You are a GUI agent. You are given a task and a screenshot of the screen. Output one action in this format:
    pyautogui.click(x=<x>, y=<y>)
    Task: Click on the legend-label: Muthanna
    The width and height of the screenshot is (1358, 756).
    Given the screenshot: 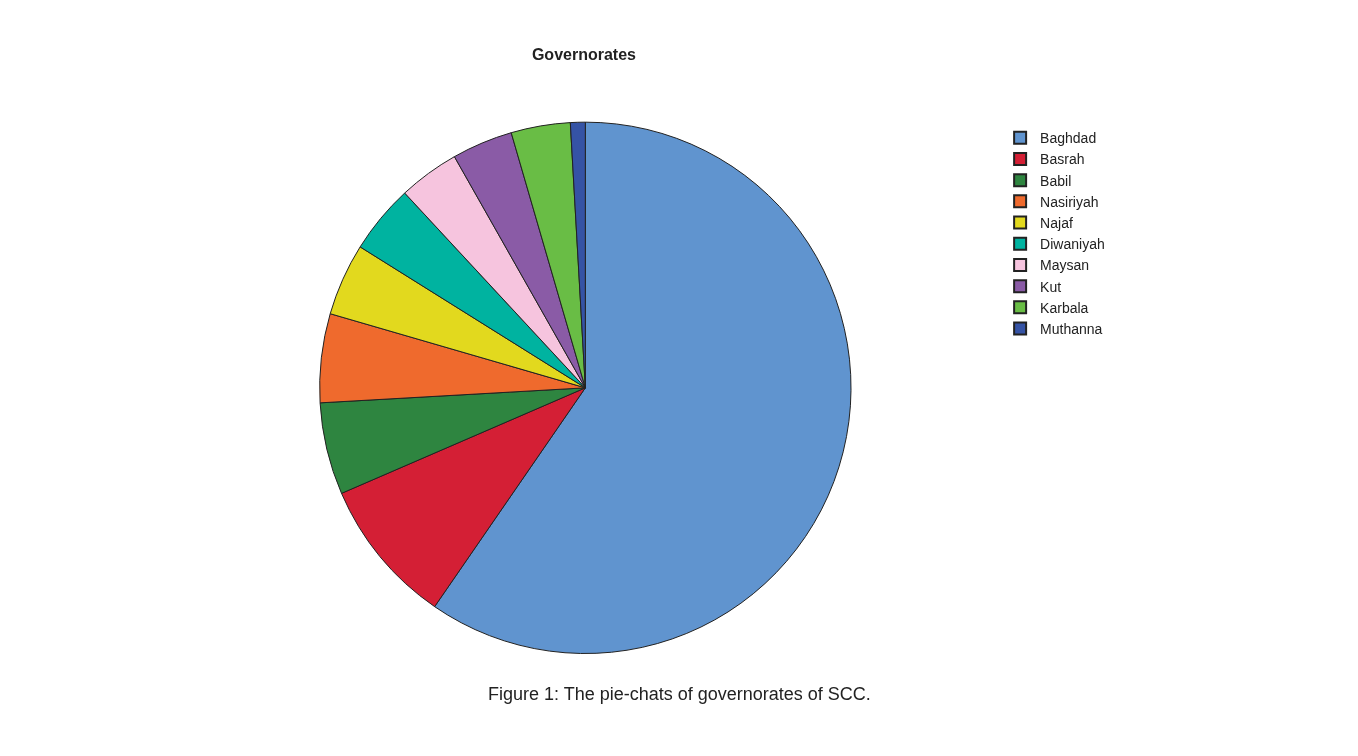 What is the action you would take?
    pyautogui.click(x=1071, y=329)
    